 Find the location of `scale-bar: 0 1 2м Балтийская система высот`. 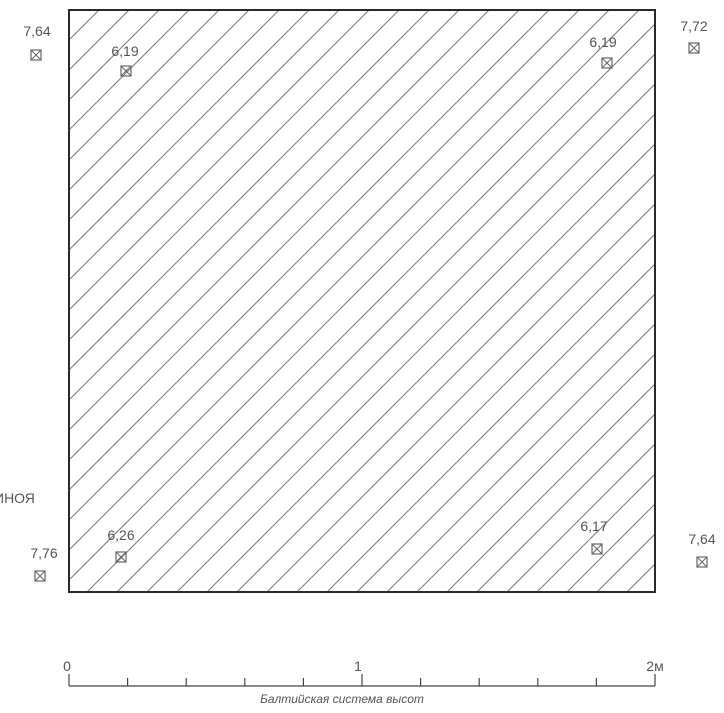

scale-bar: 0 1 2м Балтийская система высот is located at coordinates (363, 682).